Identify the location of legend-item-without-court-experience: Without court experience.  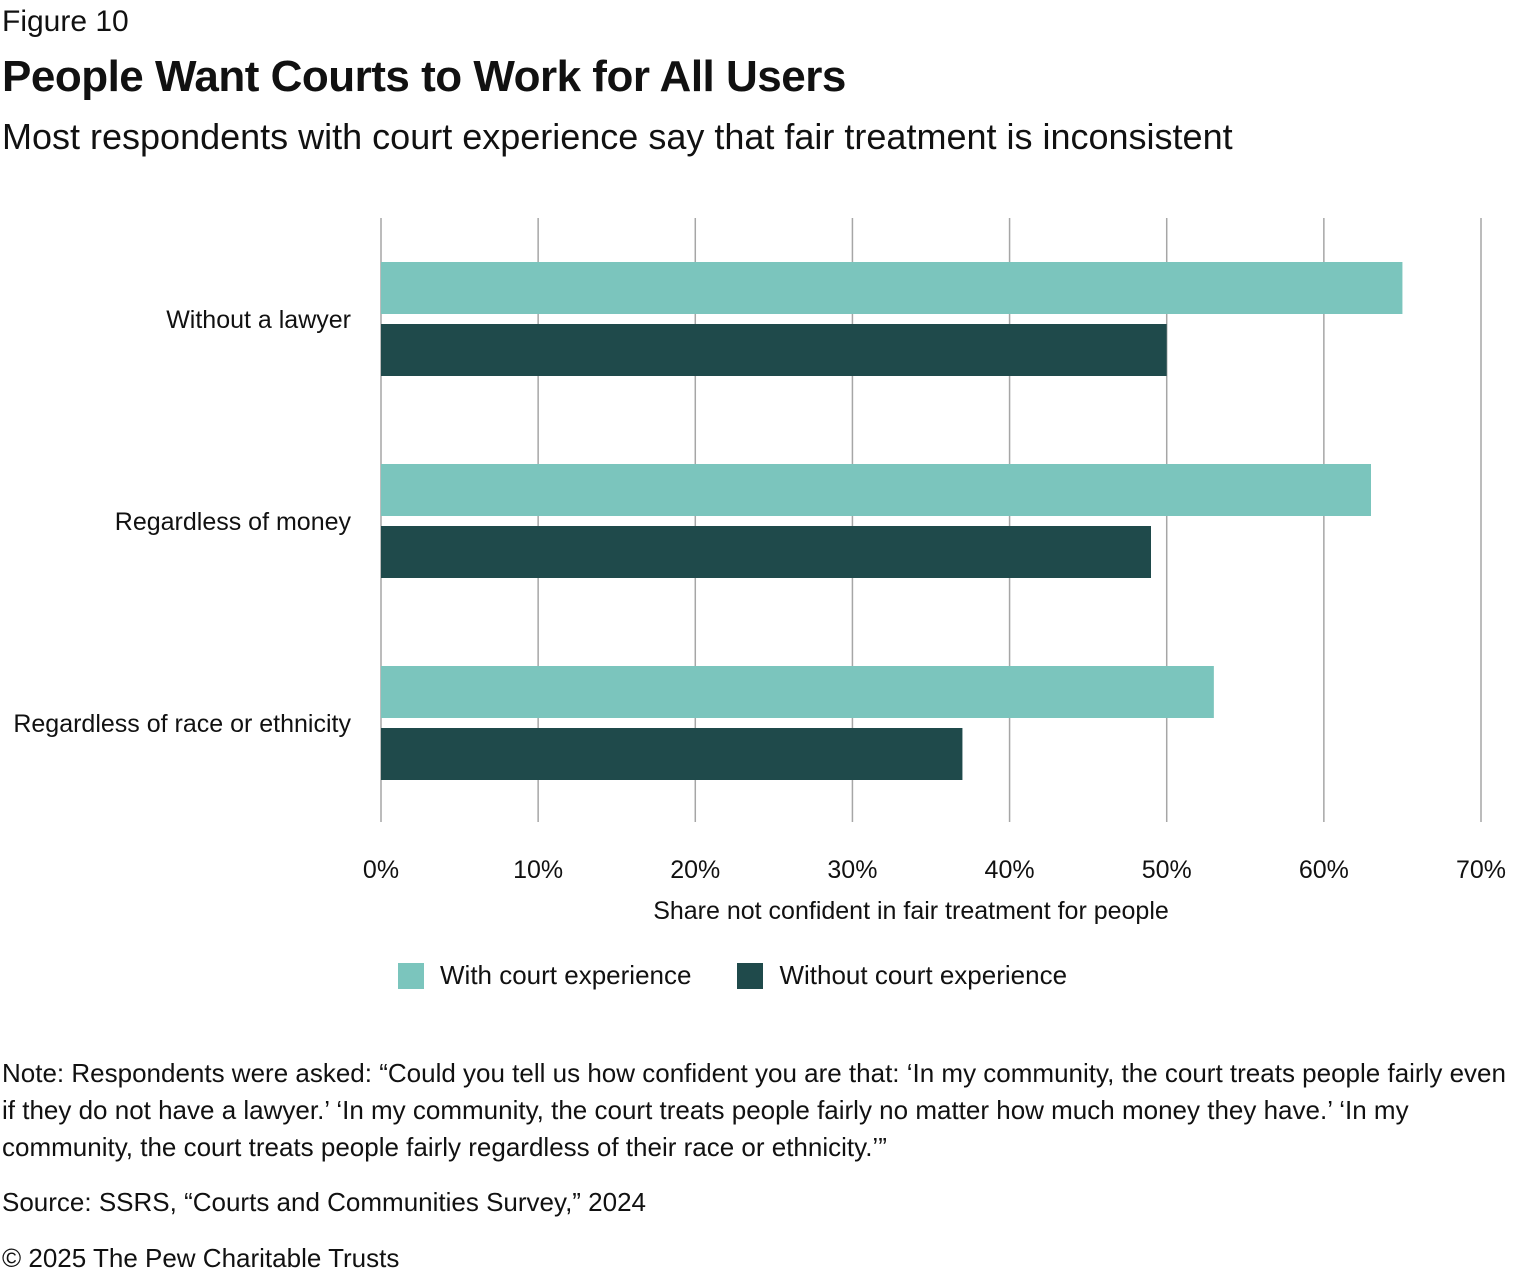
(902, 975).